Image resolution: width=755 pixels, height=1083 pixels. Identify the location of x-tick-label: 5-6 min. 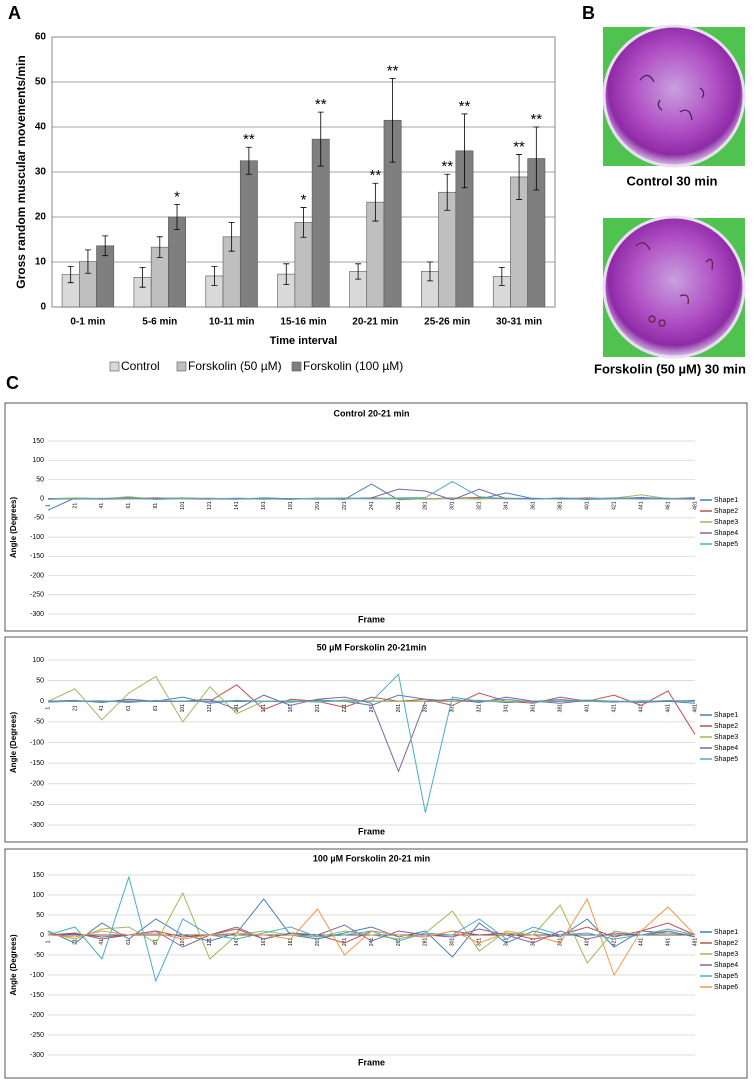
(159, 322).